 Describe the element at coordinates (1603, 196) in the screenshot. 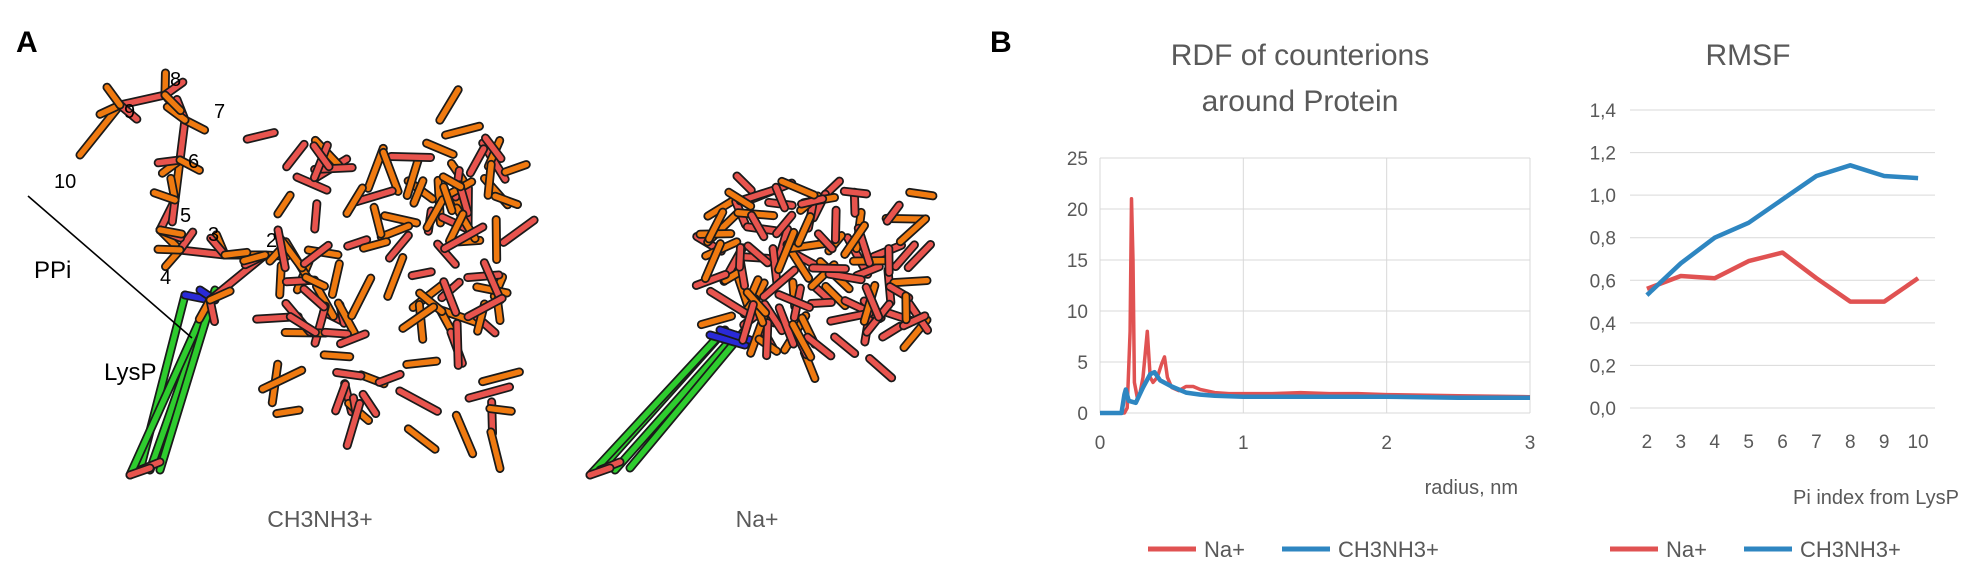

I see `rmsf-y-tick-label: 1,0` at that location.